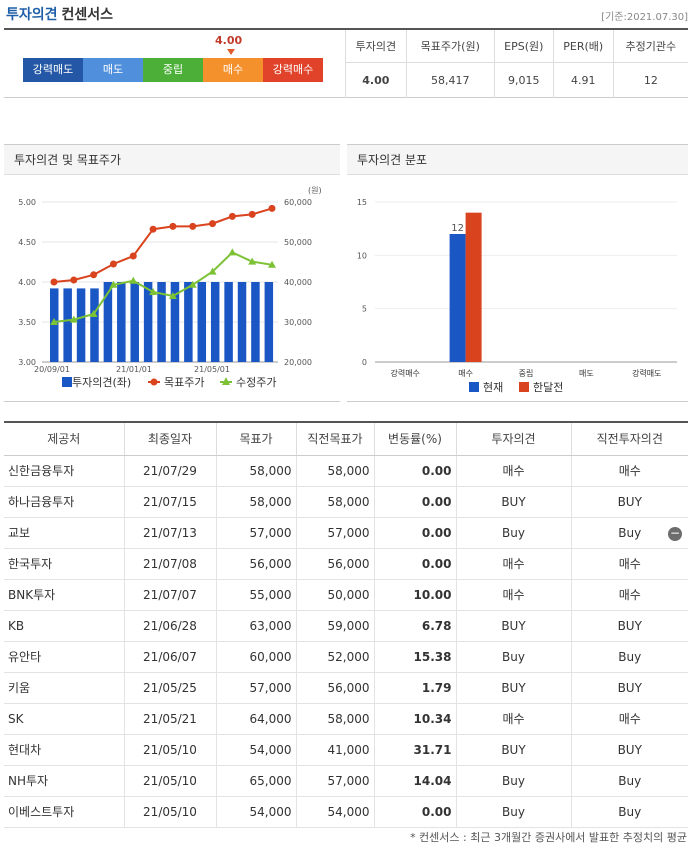 The height and width of the screenshot is (849, 693). Describe the element at coordinates (376, 80) in the screenshot. I see `summary-opinion-value: 4.00` at that location.